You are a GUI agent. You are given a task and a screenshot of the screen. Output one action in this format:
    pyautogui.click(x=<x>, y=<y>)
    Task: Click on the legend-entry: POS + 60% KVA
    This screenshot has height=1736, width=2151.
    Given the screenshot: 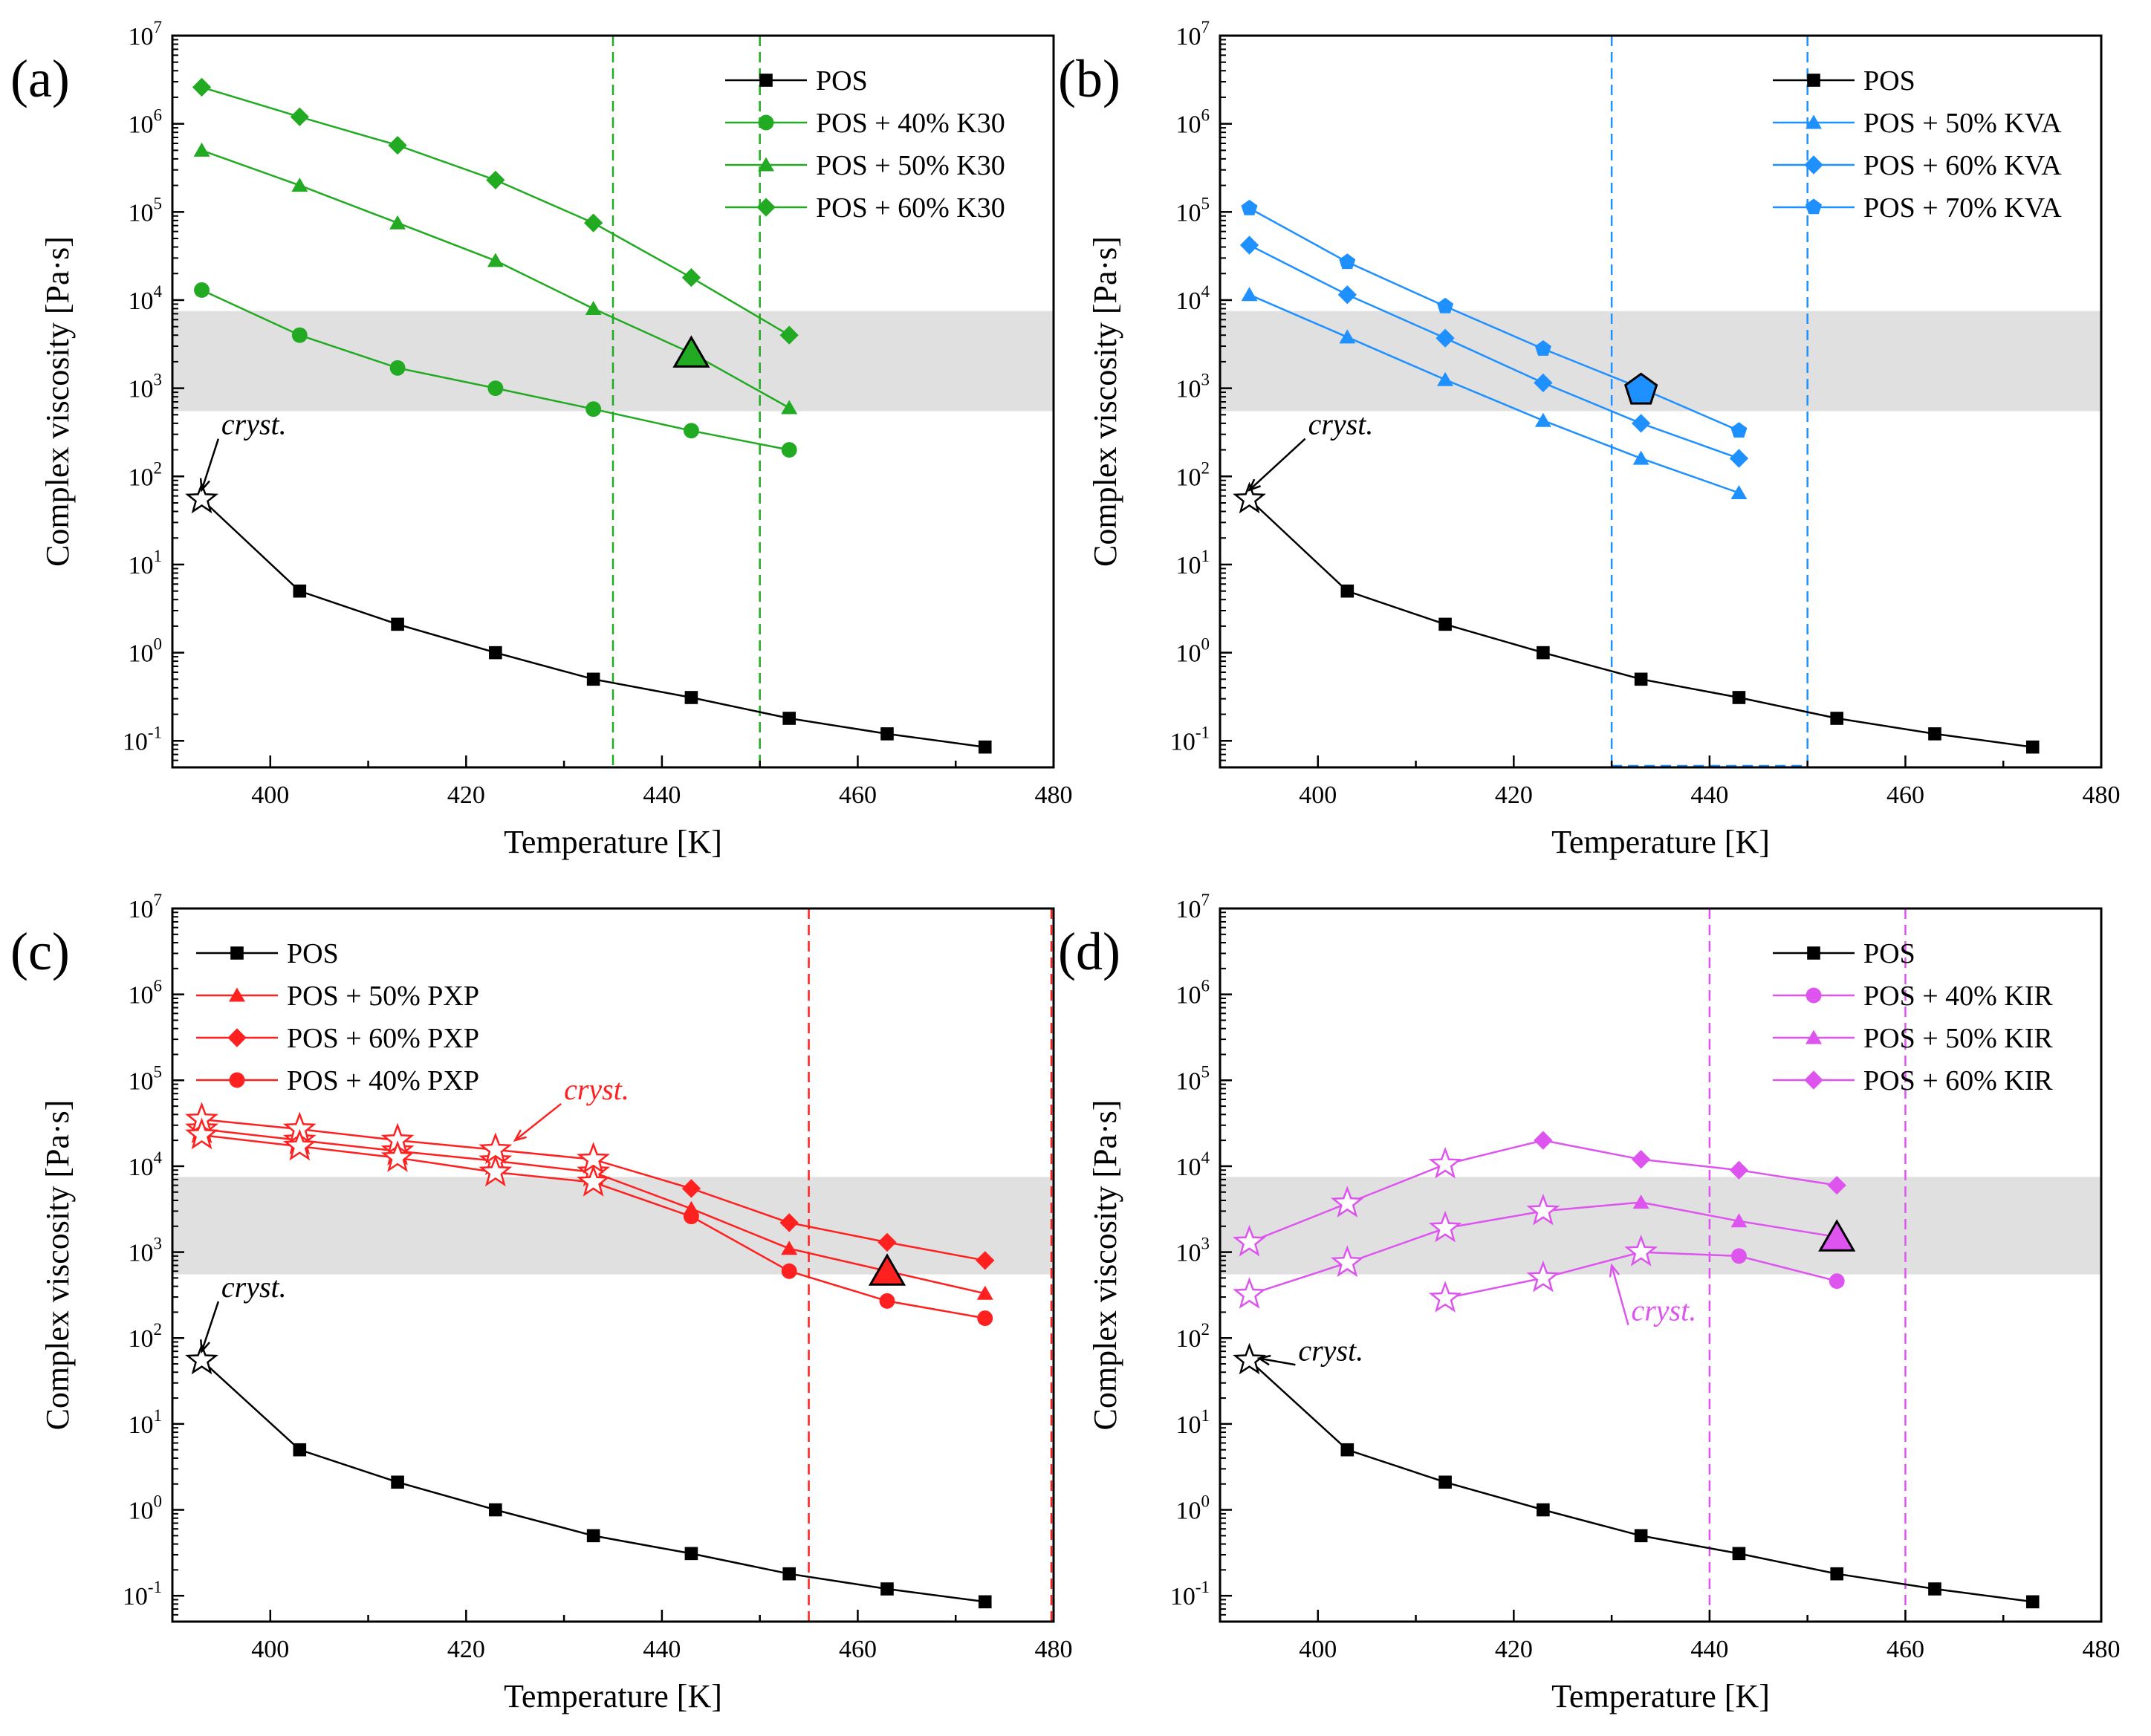 What is the action you would take?
    pyautogui.click(x=1962, y=165)
    